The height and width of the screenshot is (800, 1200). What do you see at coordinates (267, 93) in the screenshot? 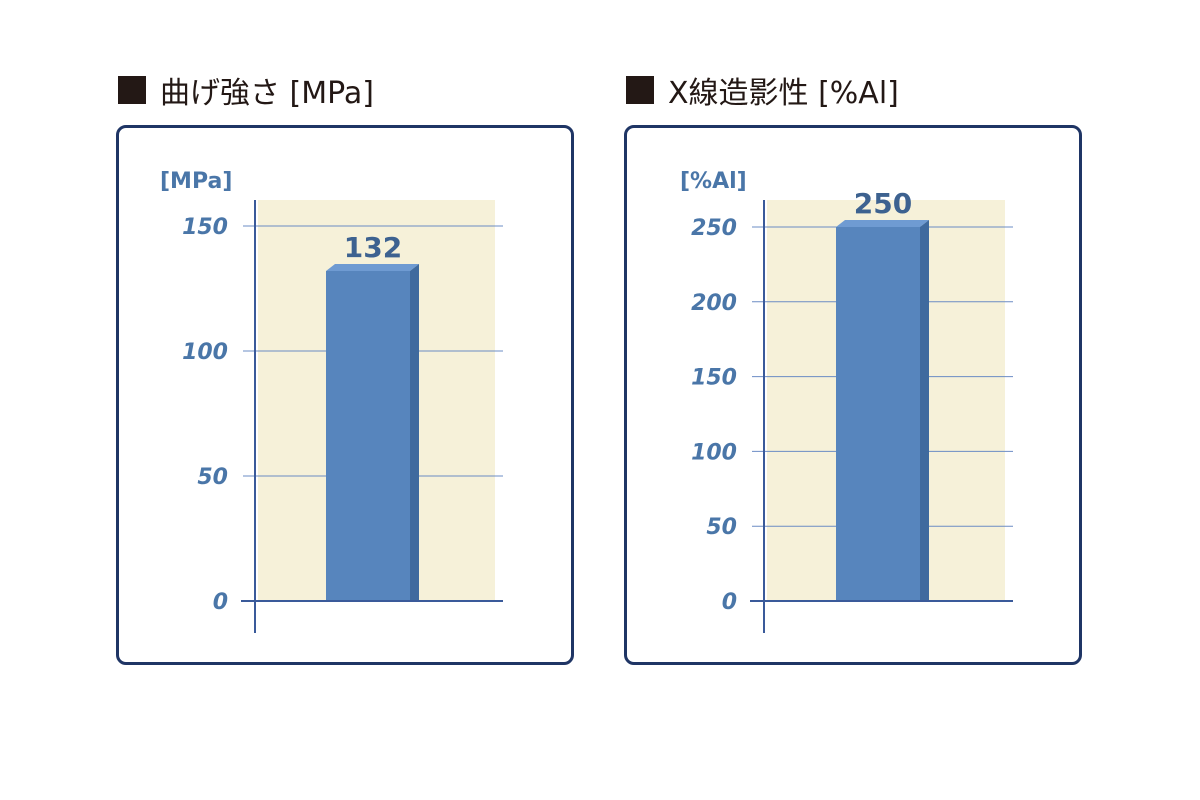
I see `chart-title-text: 曲げ強さ [MPa]` at bounding box center [267, 93].